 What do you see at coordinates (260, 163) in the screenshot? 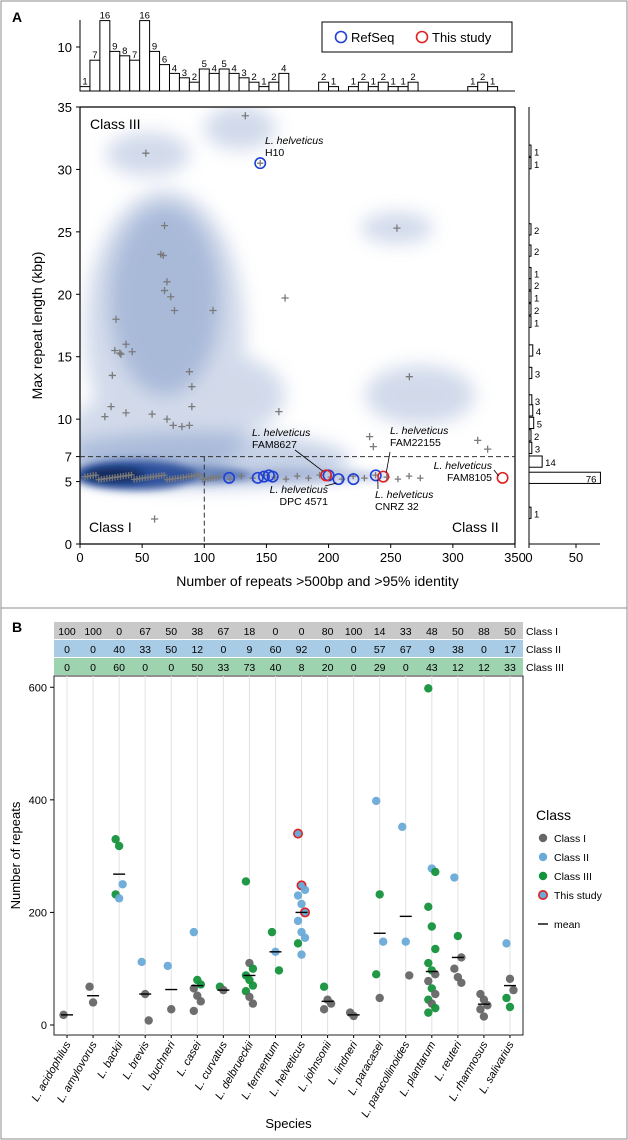
I see `h10-cross` at bounding box center [260, 163].